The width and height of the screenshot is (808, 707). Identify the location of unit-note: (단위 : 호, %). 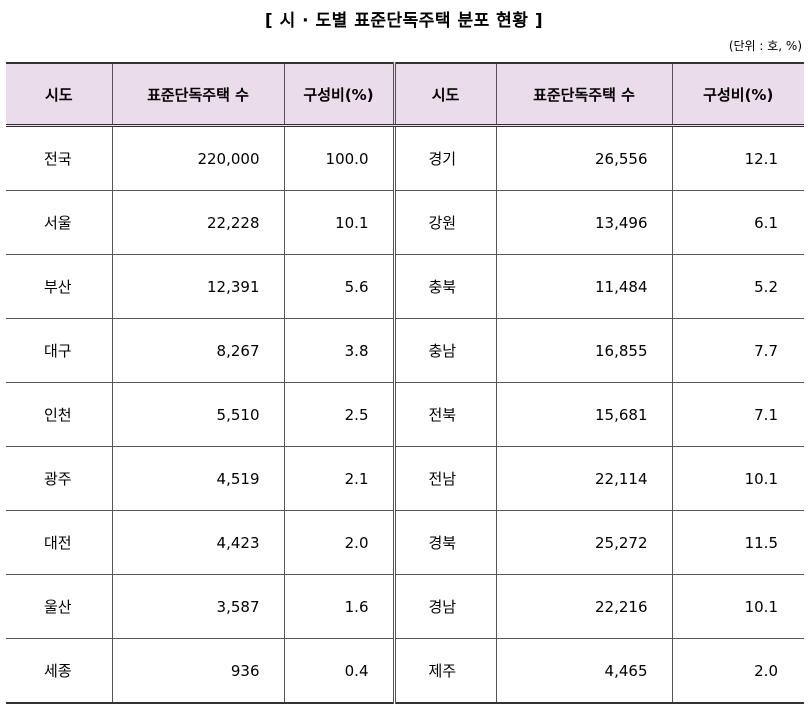
(765, 46).